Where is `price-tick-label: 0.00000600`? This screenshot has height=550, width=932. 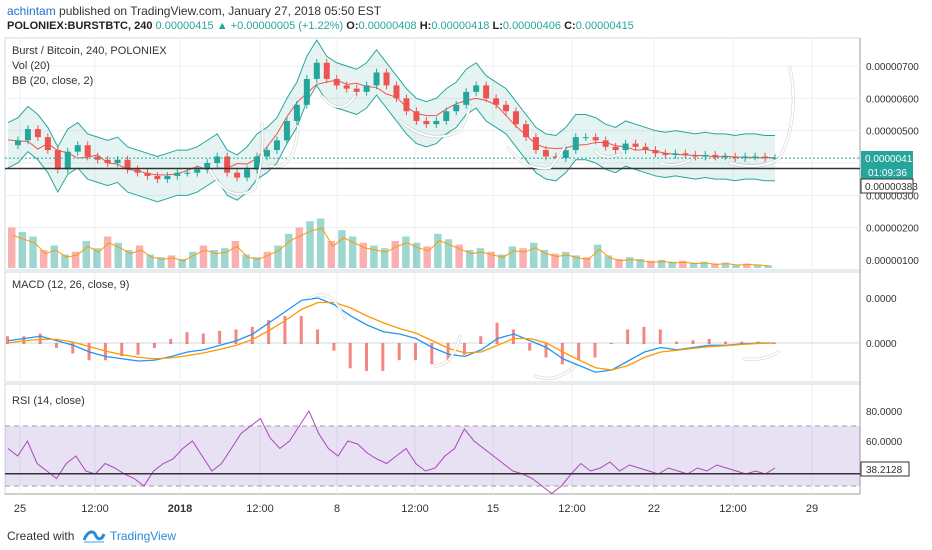 price-tick-label: 0.00000600 is located at coordinates (892, 99).